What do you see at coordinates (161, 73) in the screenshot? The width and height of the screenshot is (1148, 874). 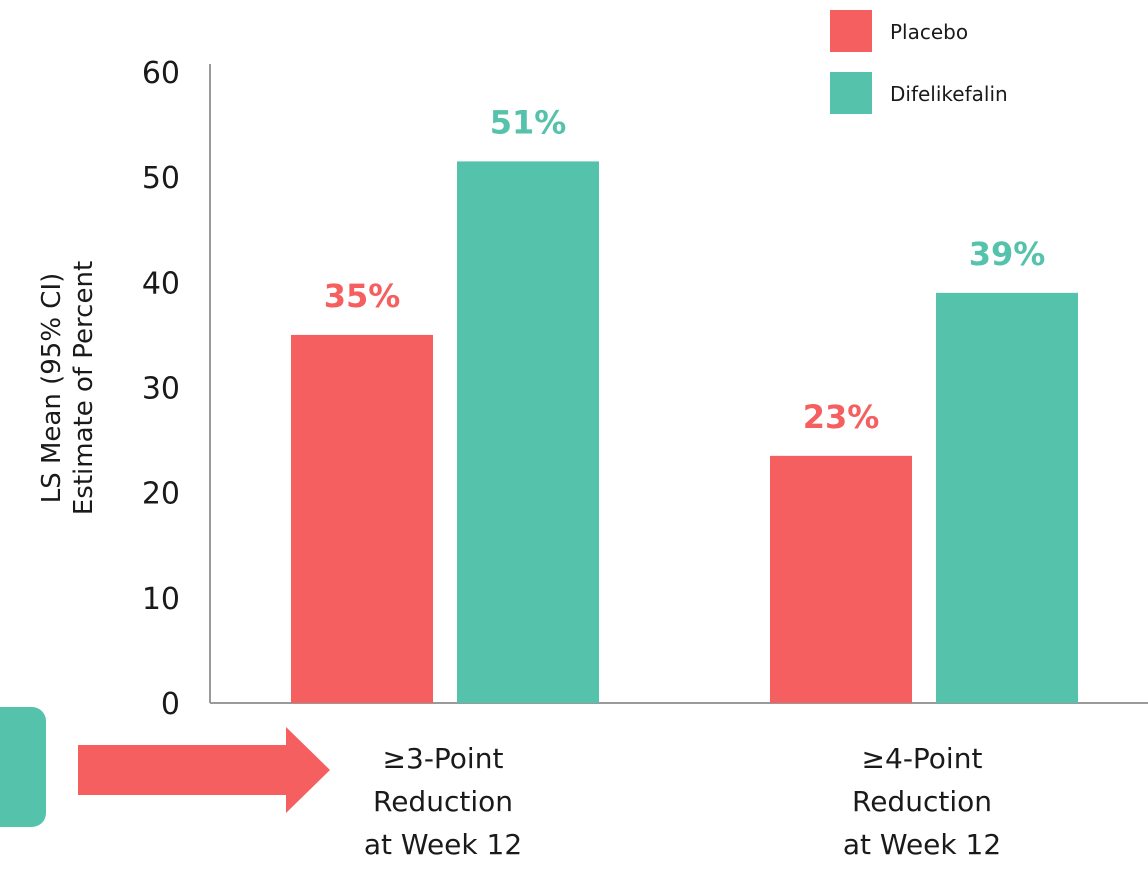 I see `y-tick-label: 60` at bounding box center [161, 73].